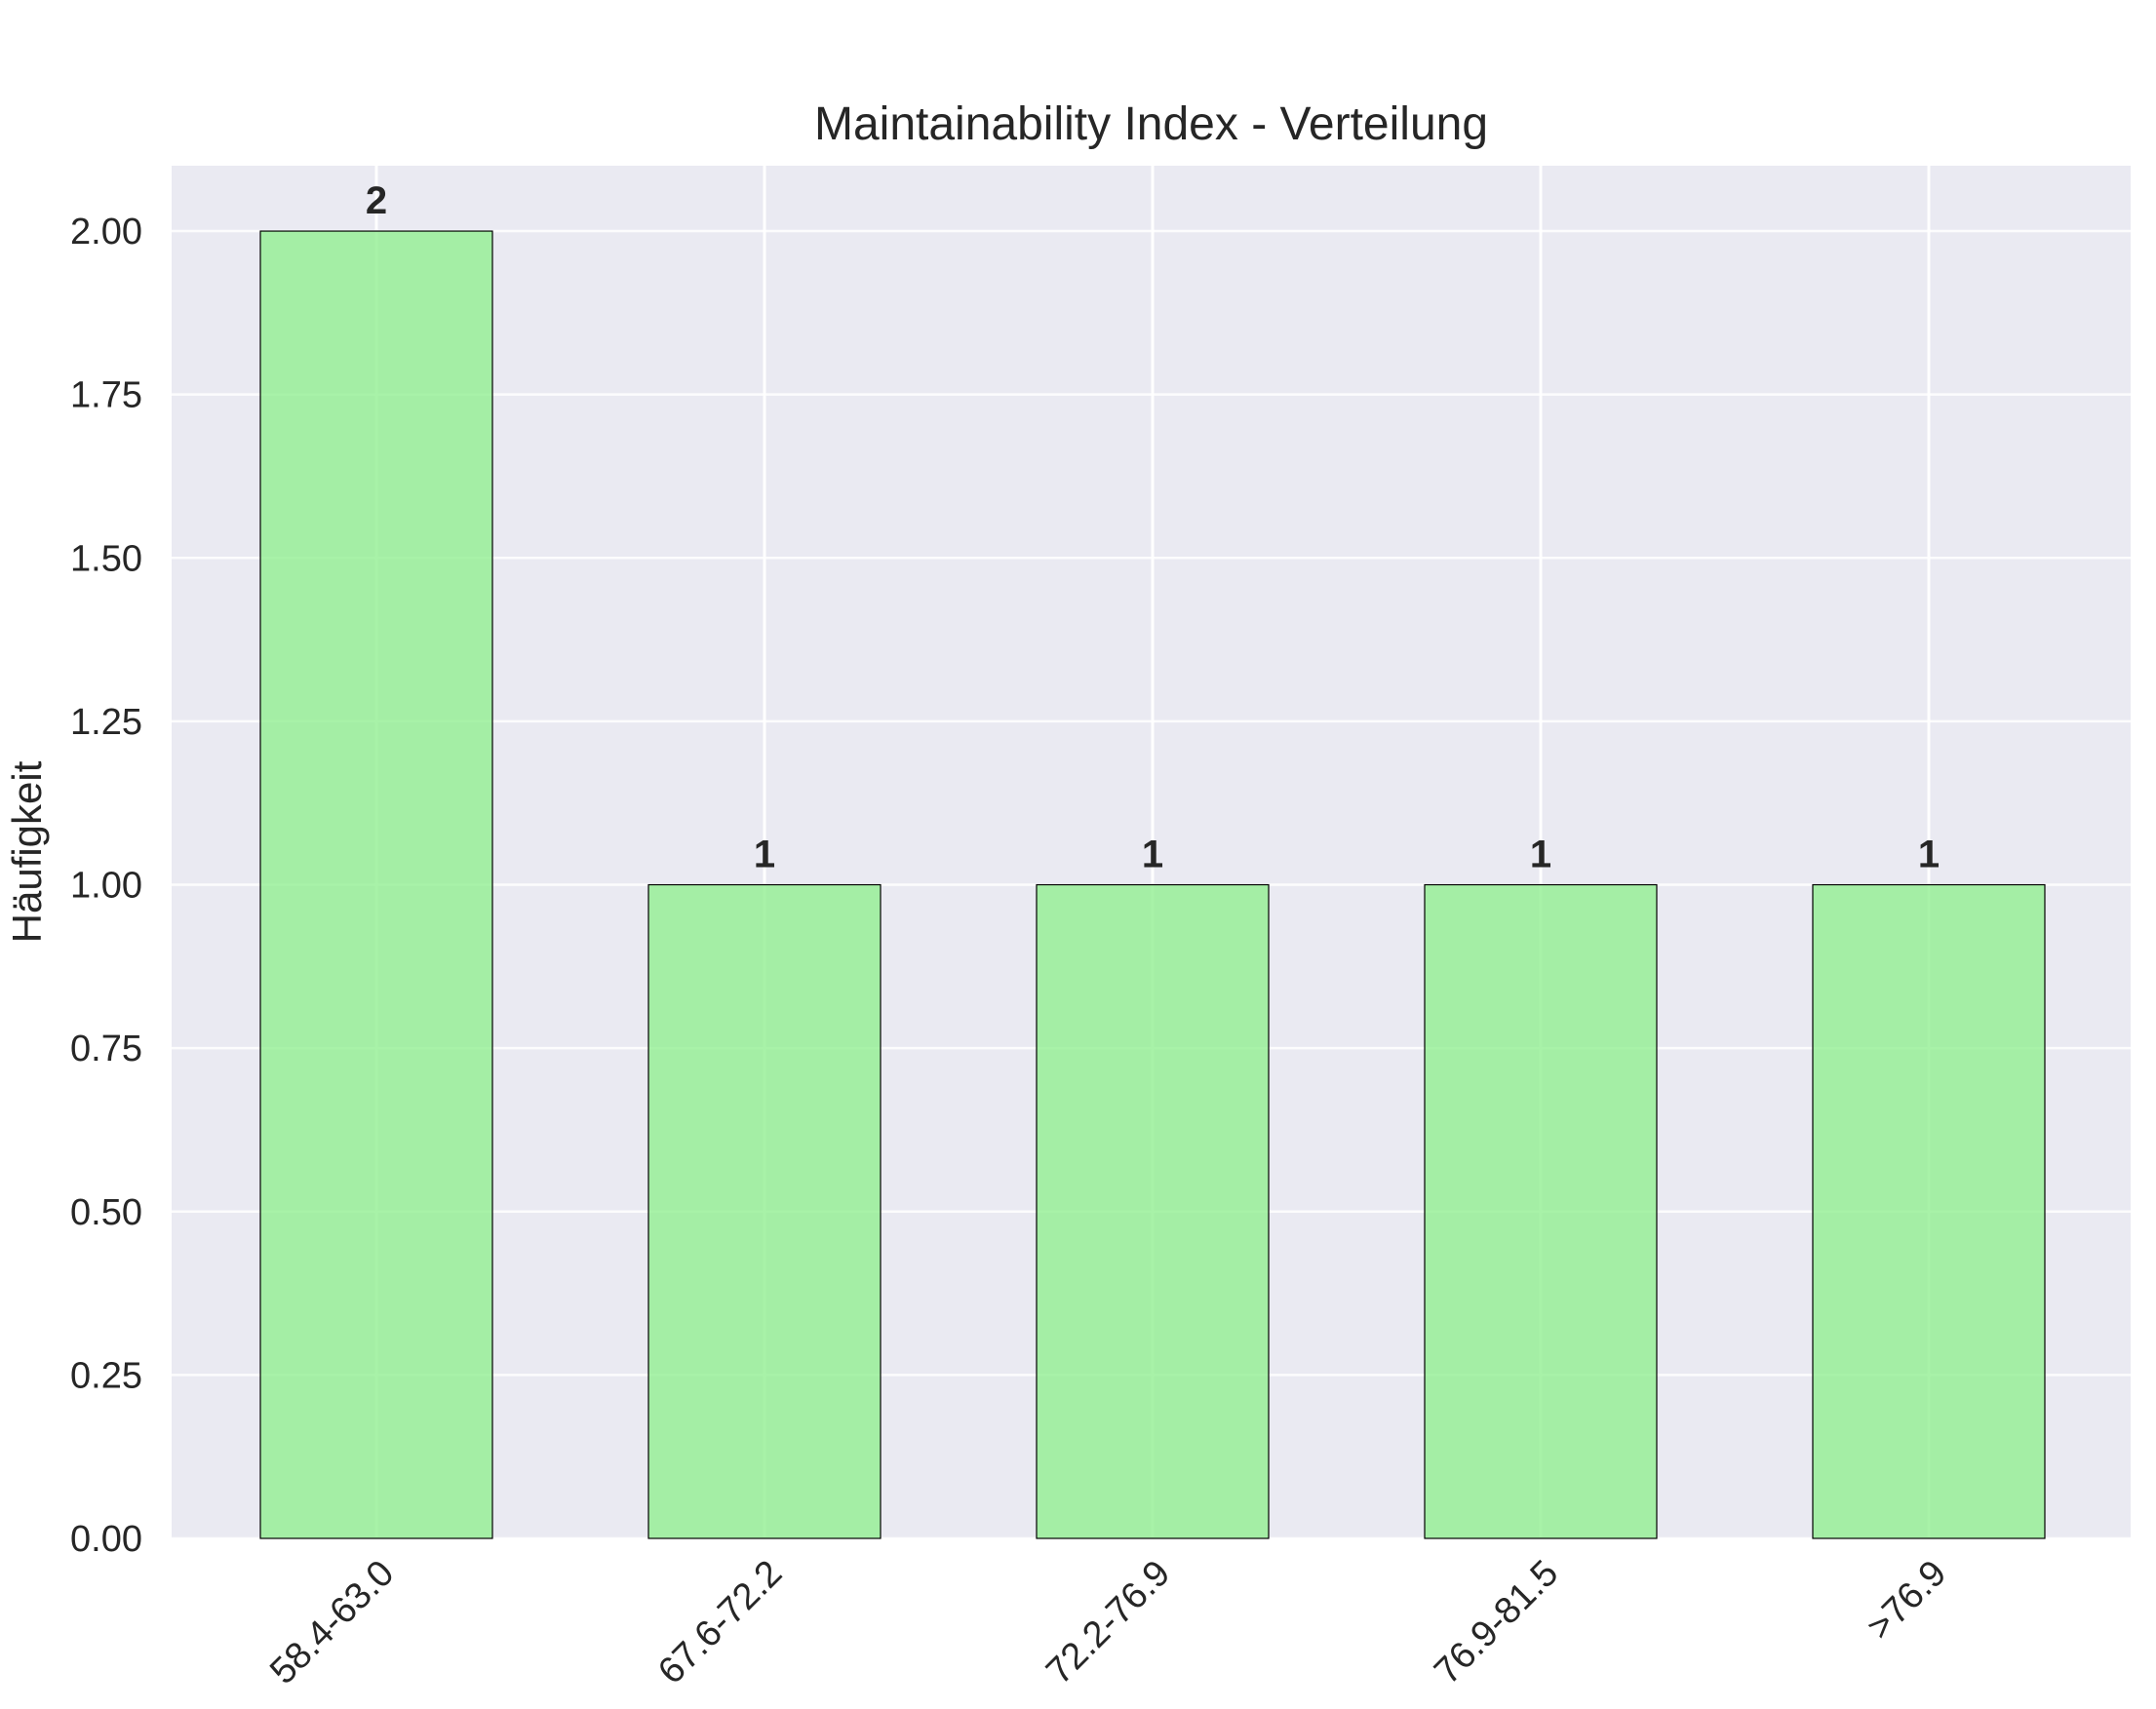 The image size is (2156, 1709). Describe the element at coordinates (1151, 124) in the screenshot. I see `chart-title: Maintainability Index - Verteilung` at that location.